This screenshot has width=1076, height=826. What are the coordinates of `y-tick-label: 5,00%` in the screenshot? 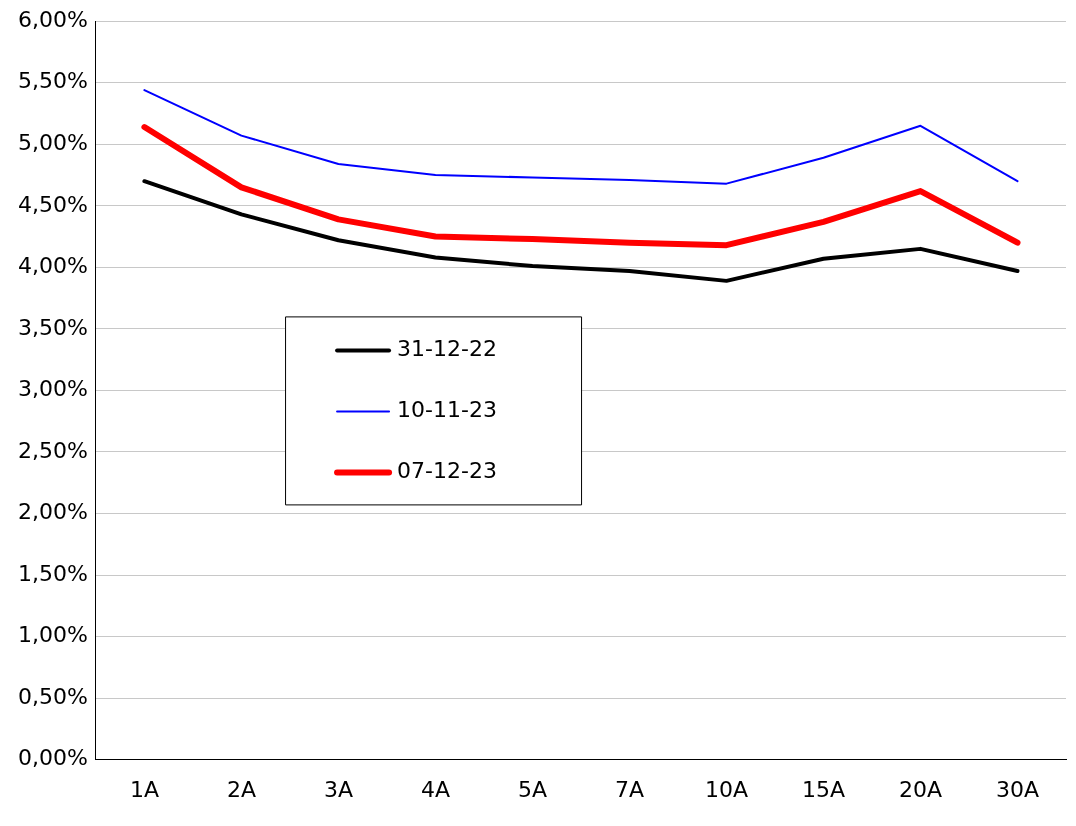 It's located at (53, 142).